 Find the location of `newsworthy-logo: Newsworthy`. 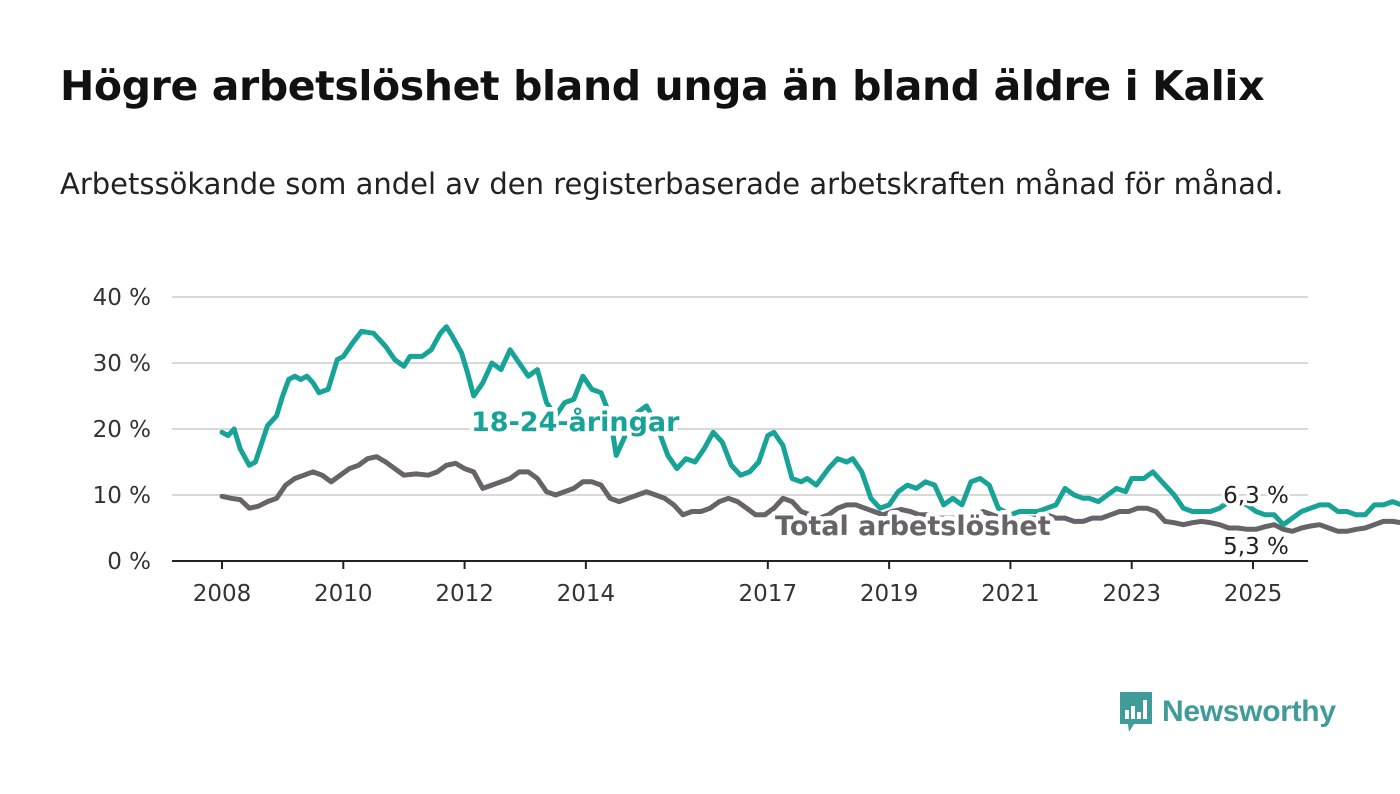

newsworthy-logo: Newsworthy is located at coordinates (1227, 712).